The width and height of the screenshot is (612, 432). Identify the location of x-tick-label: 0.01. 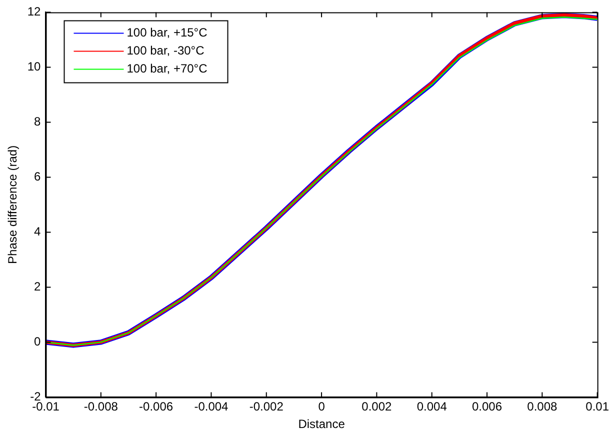
(598, 407).